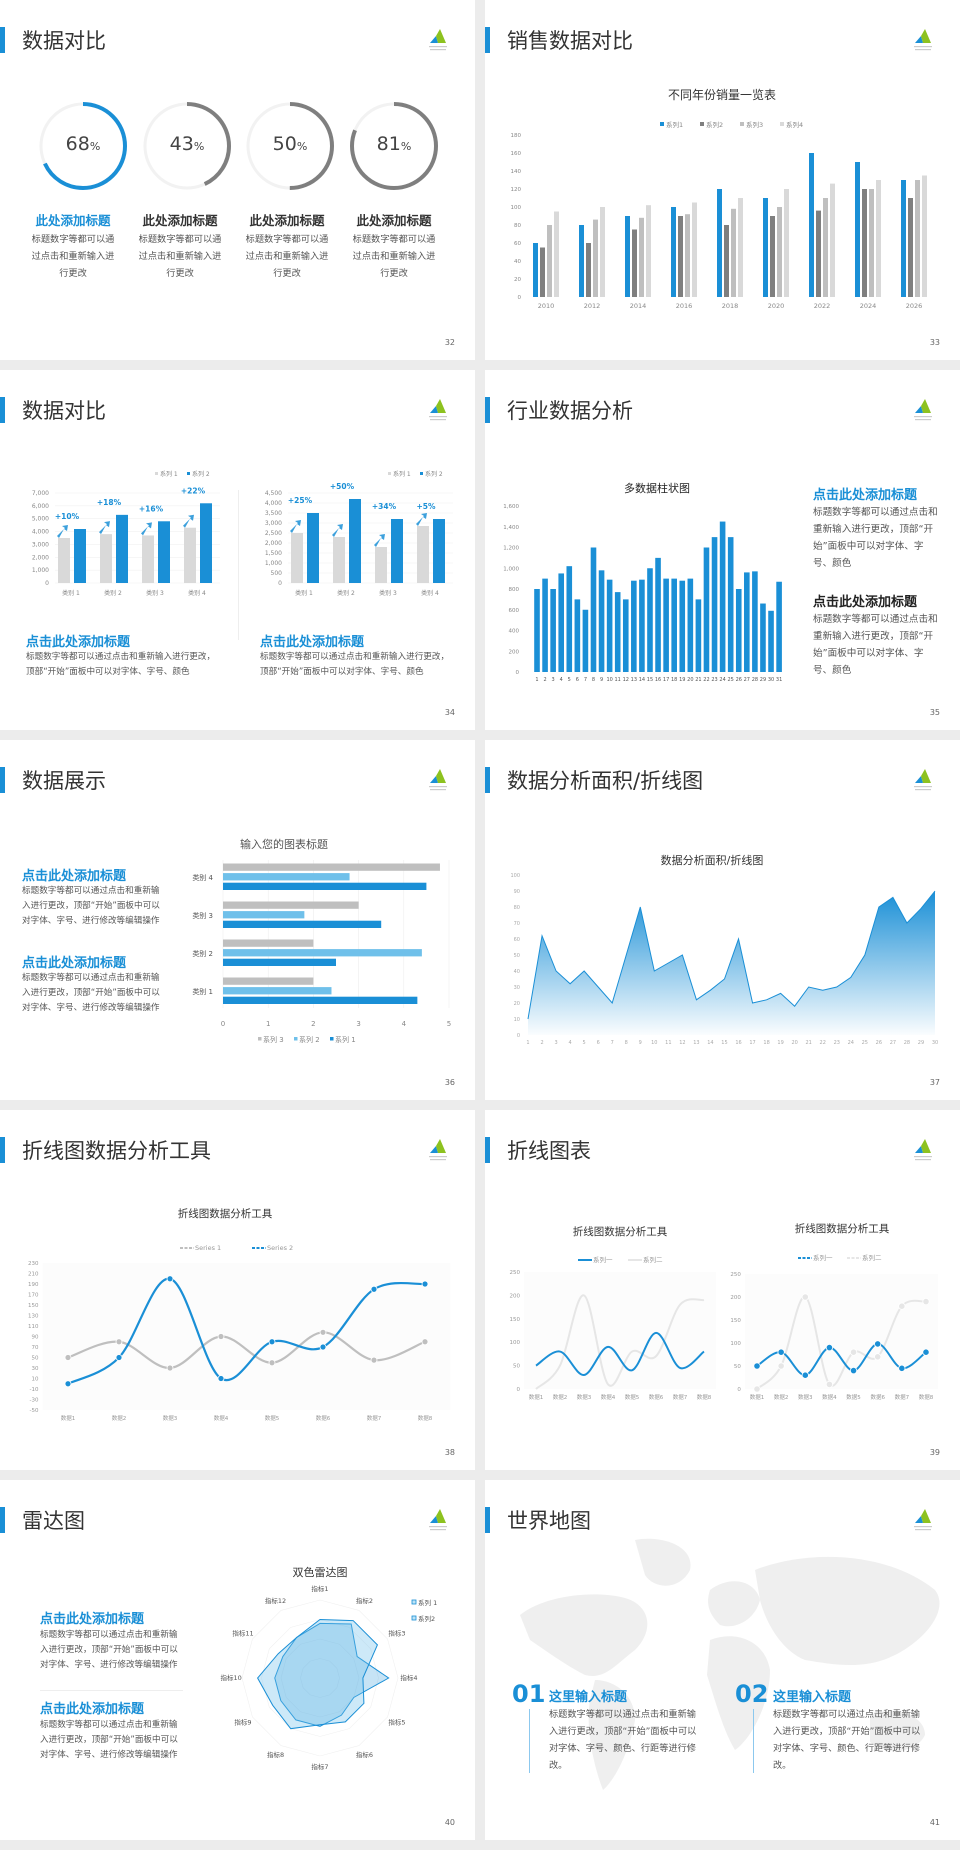 The width and height of the screenshot is (960, 1850). Describe the element at coordinates (273, 533) in the screenshot. I see `y-tick-label: 2,500` at that location.